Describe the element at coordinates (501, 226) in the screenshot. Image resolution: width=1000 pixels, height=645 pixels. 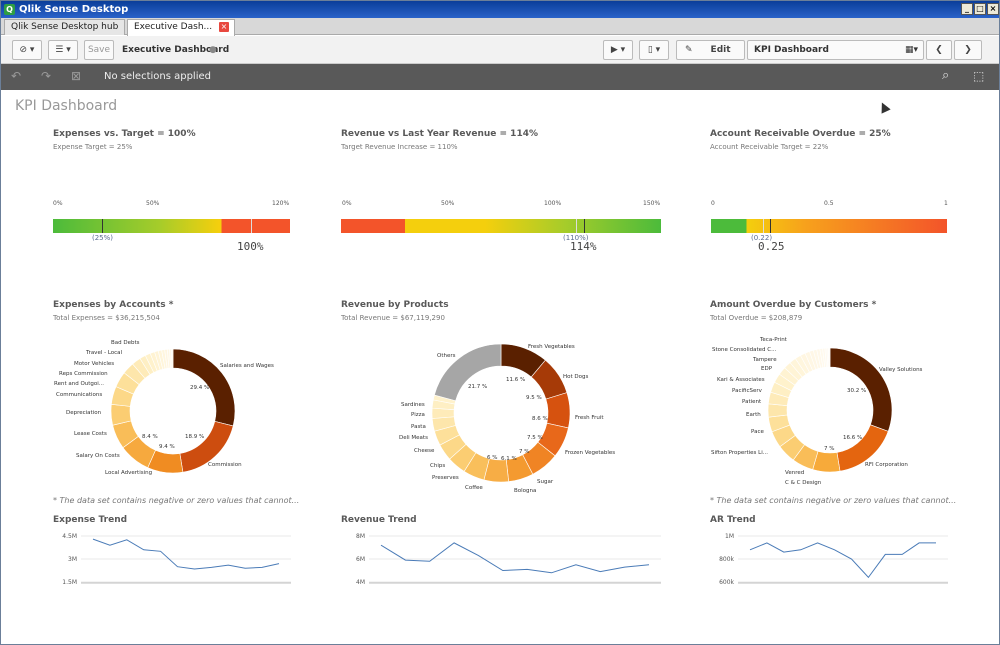
I see `gauge-bar` at that location.